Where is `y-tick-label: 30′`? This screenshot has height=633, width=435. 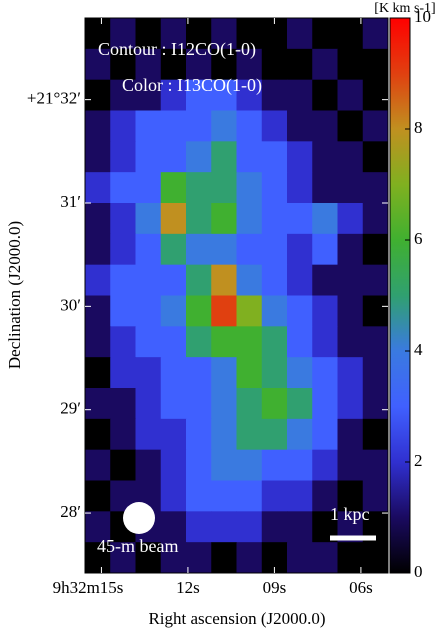 y-tick-label: 30′ is located at coordinates (70, 304).